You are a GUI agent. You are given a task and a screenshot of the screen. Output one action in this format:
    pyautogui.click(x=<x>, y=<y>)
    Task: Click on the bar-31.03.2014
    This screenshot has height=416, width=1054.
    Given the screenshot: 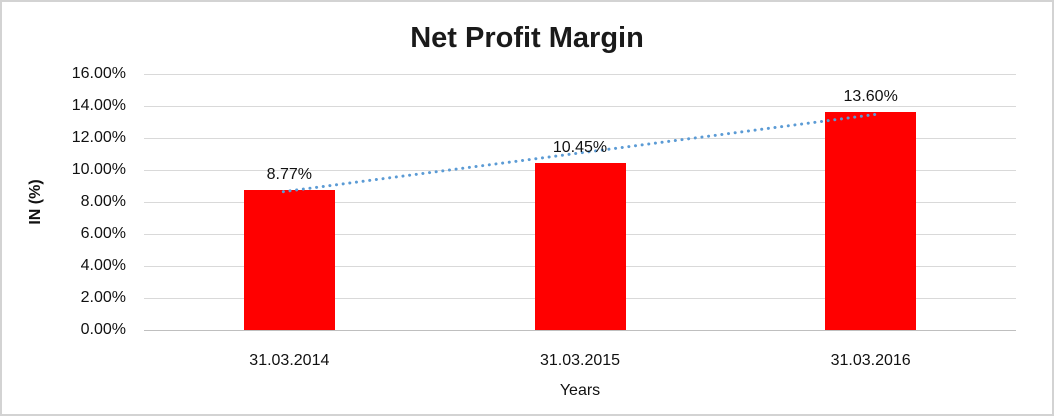 What is the action you would take?
    pyautogui.click(x=289, y=259)
    